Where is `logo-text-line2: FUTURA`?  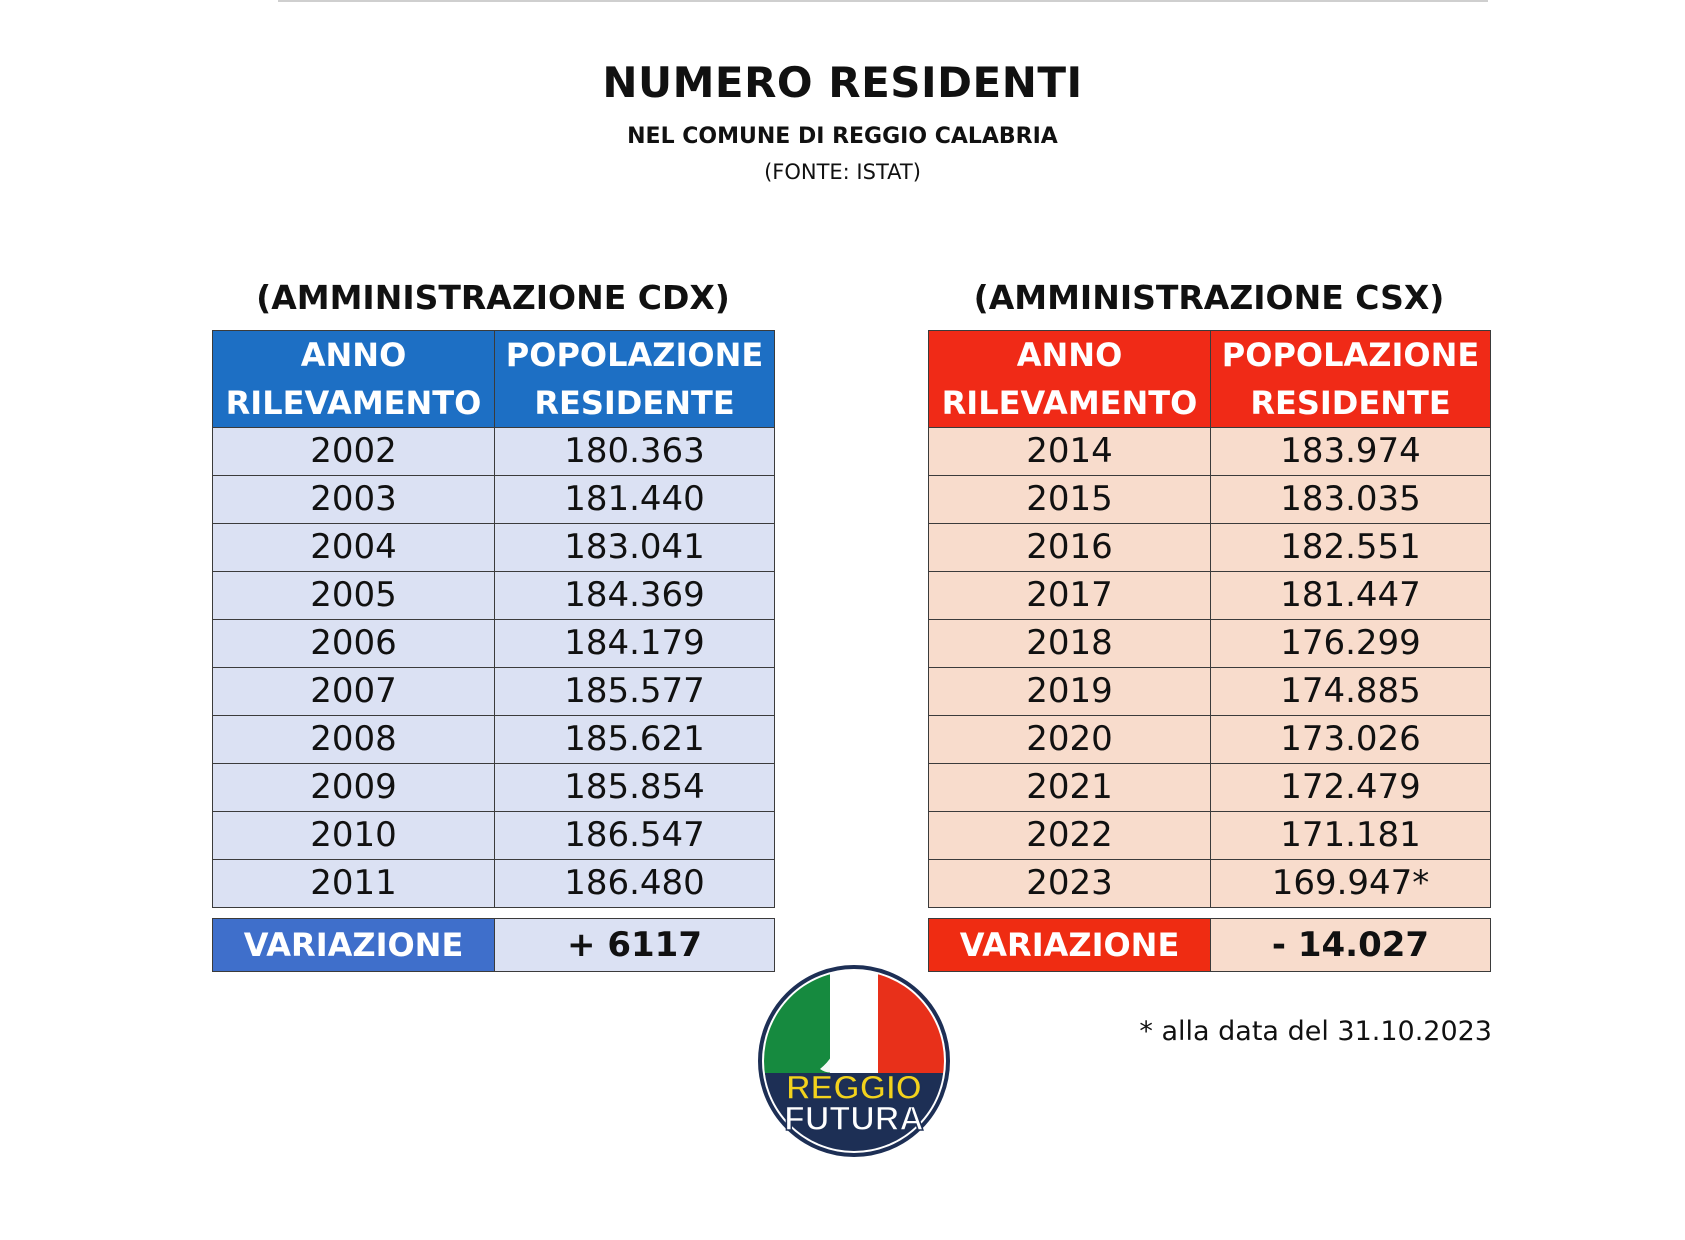
logo-text-line2: FUTURA is located at coordinates (854, 1119).